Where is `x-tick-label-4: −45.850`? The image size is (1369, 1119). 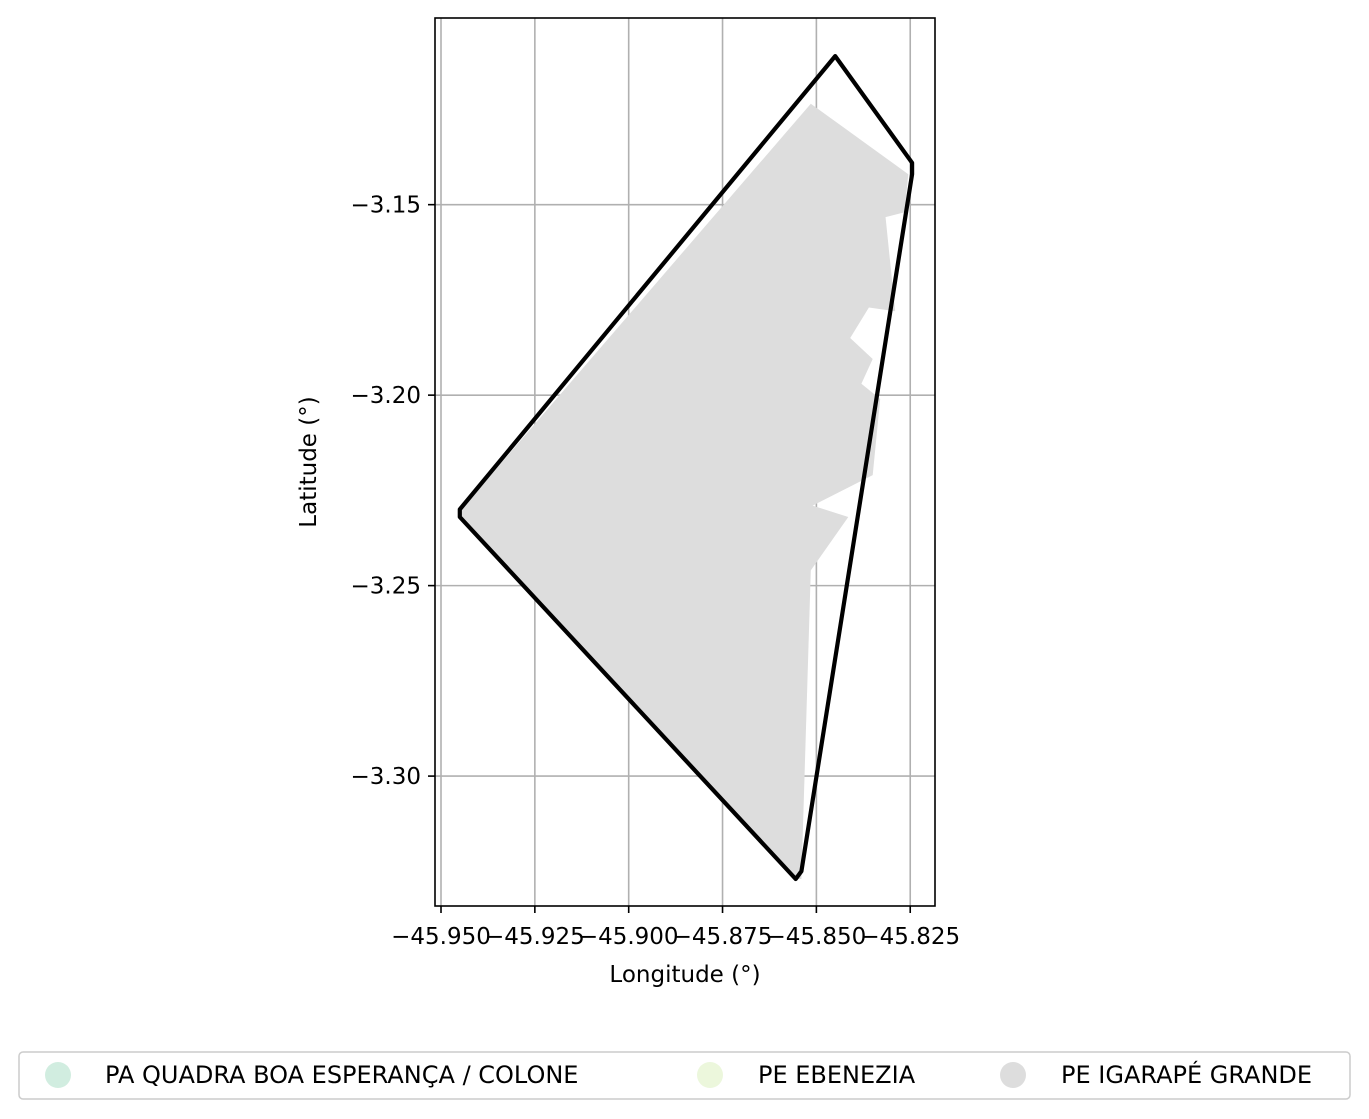
x-tick-label-4: −45.850 is located at coordinates (817, 937).